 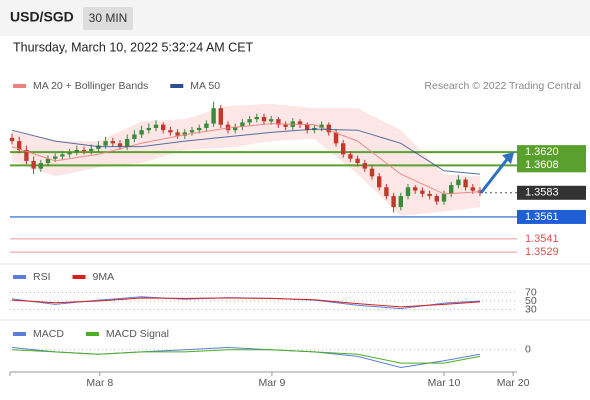 What do you see at coordinates (205, 86) in the screenshot?
I see `legend-label: MA 50` at bounding box center [205, 86].